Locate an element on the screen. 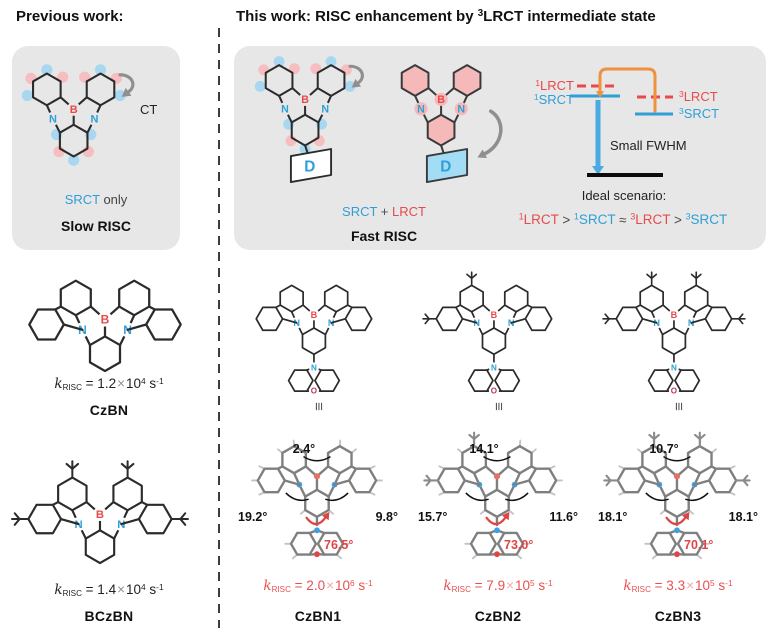  srct-plus-lrct-line: SRCT + LRCT is located at coordinates (384, 211).